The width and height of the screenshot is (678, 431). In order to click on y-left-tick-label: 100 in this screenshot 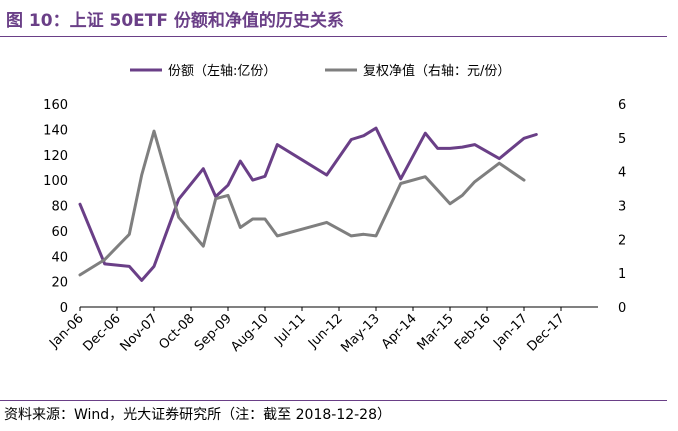, I will do `click(55, 181)`.